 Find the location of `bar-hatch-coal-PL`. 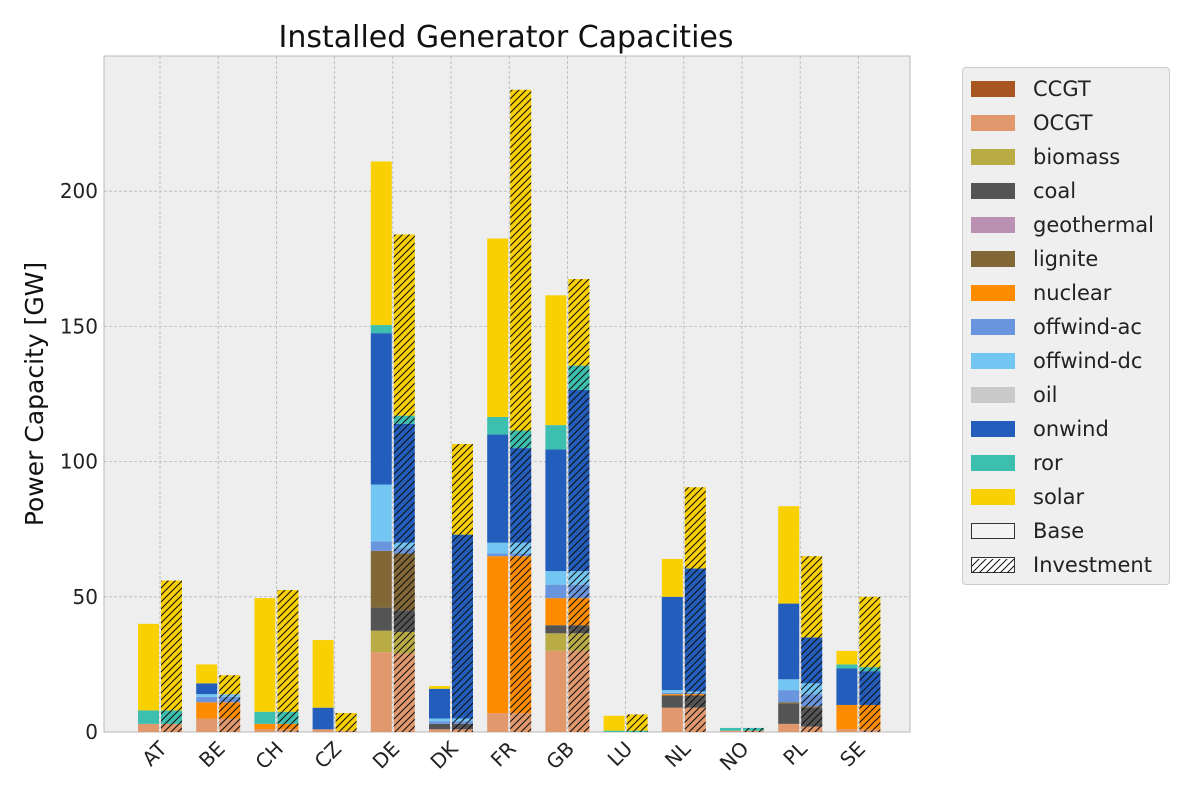

bar-hatch-coal-PL is located at coordinates (812, 717).